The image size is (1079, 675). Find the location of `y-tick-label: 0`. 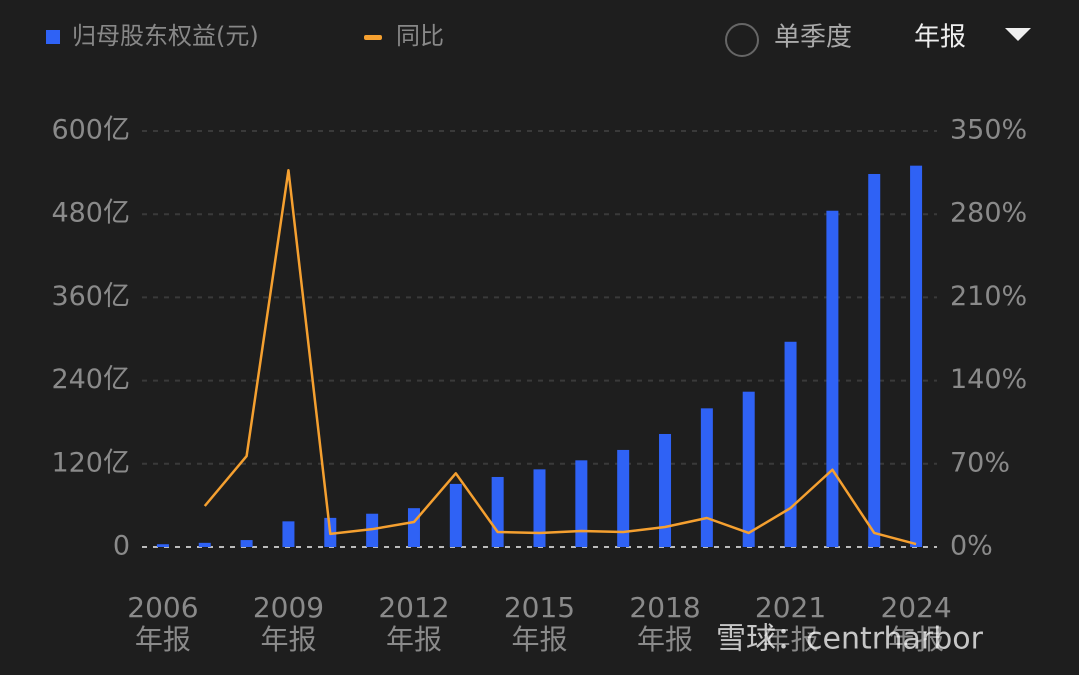

y-tick-label: 0 is located at coordinates (121, 546).